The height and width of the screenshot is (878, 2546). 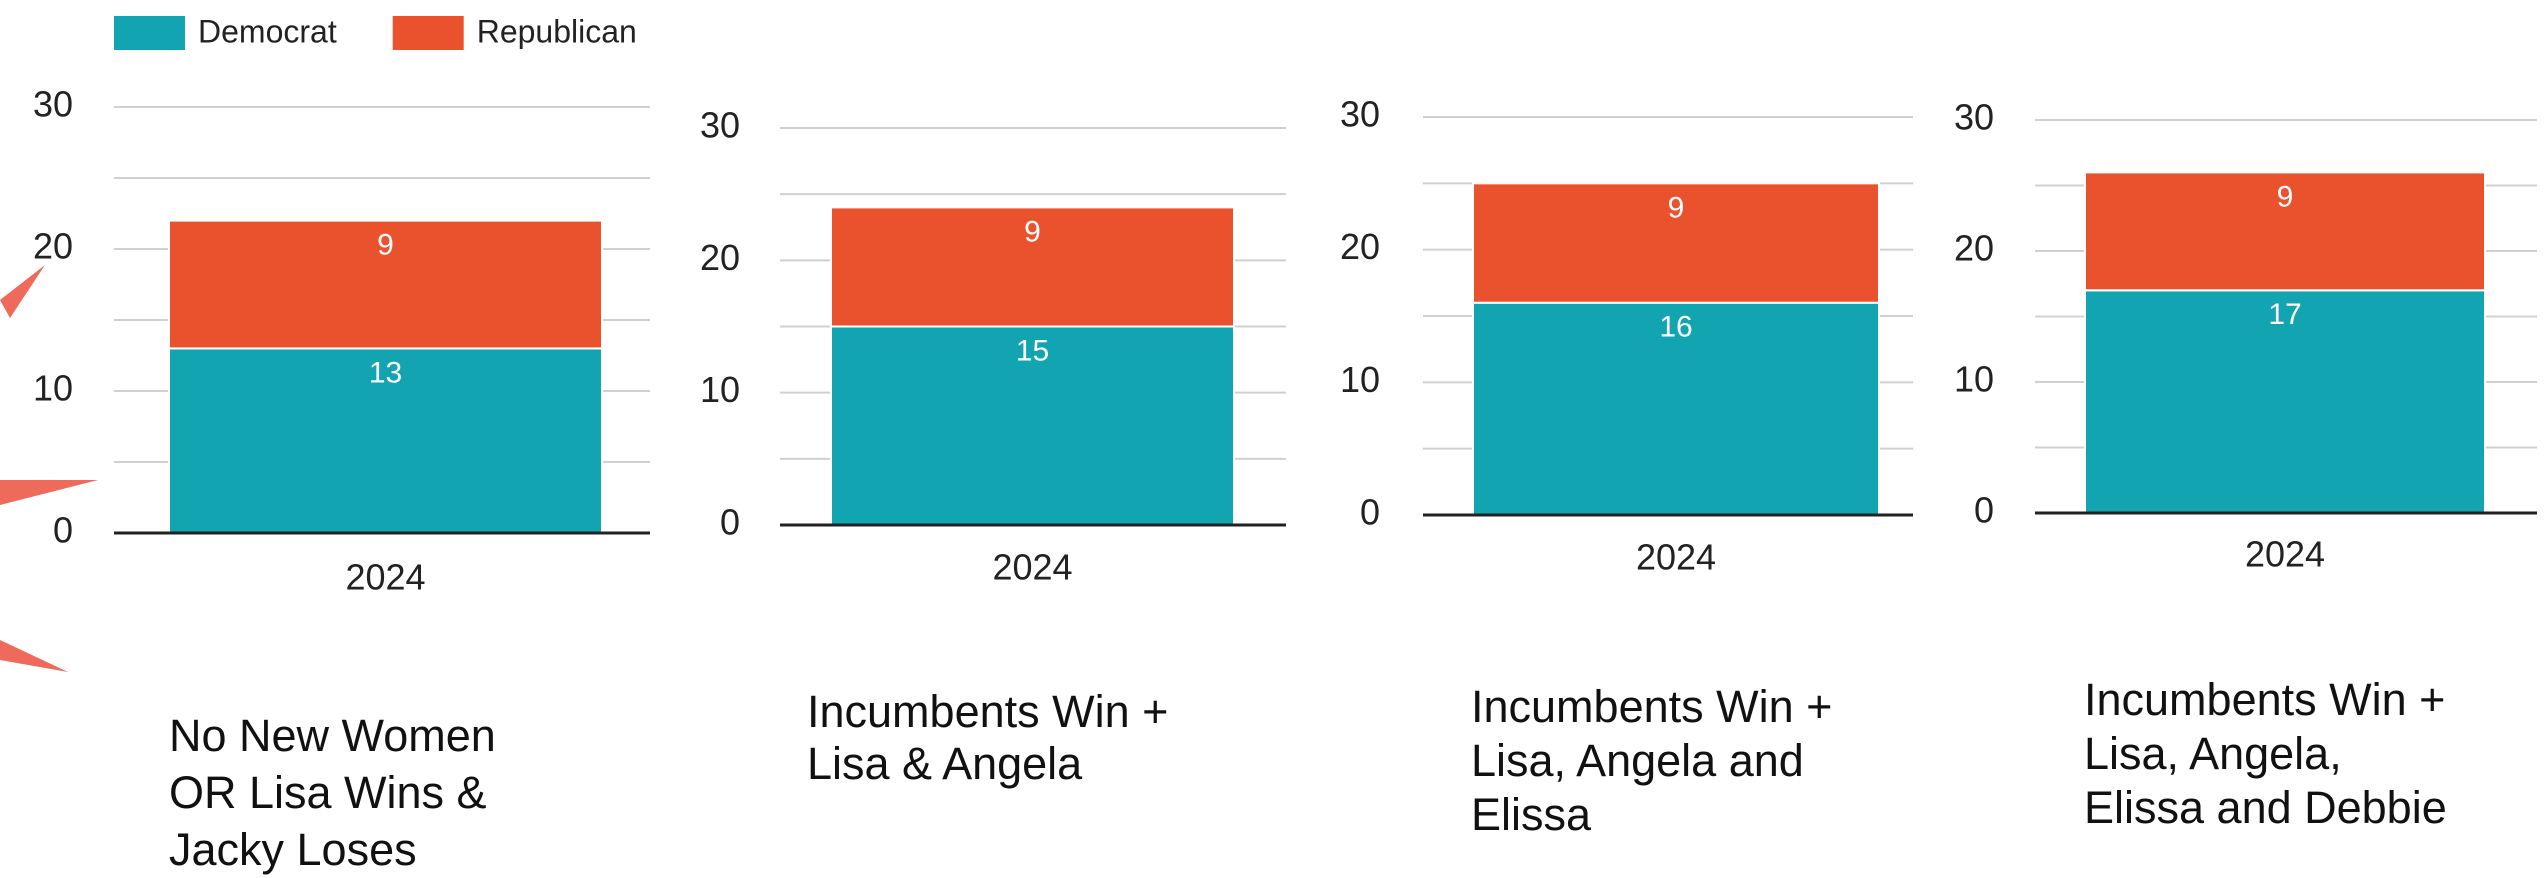 I want to click on caption-line: Jacky Loses, so click(x=293, y=849).